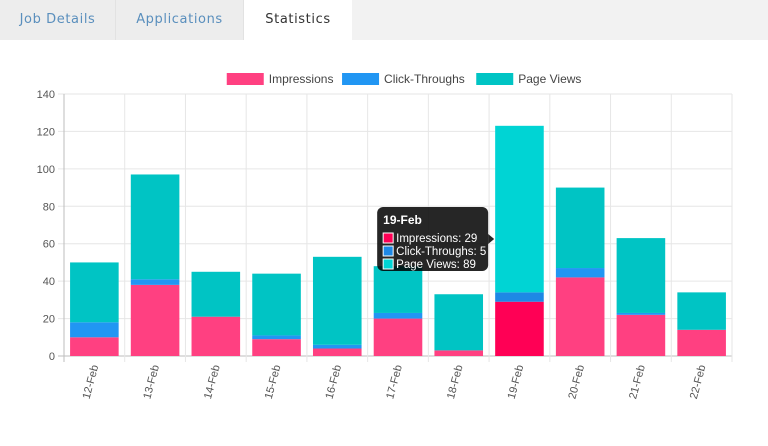  Describe the element at coordinates (94, 330) in the screenshot. I see `bar-click-throughs-12-Feb` at that location.